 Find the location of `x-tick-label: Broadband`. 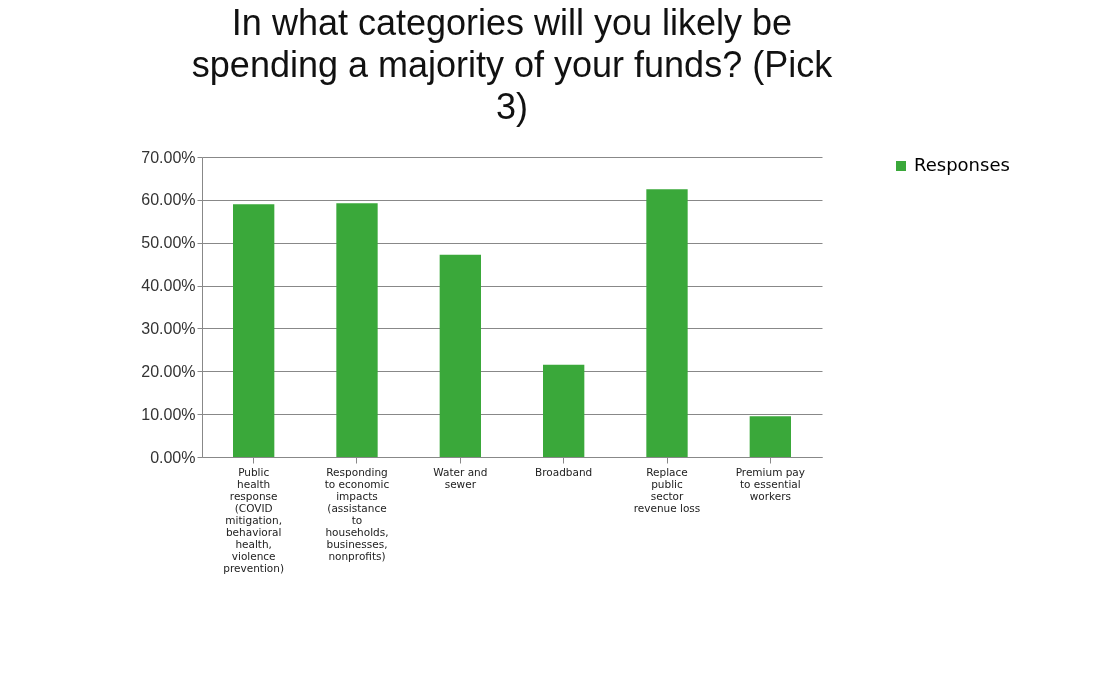

x-tick-label: Broadband is located at coordinates (564, 471).